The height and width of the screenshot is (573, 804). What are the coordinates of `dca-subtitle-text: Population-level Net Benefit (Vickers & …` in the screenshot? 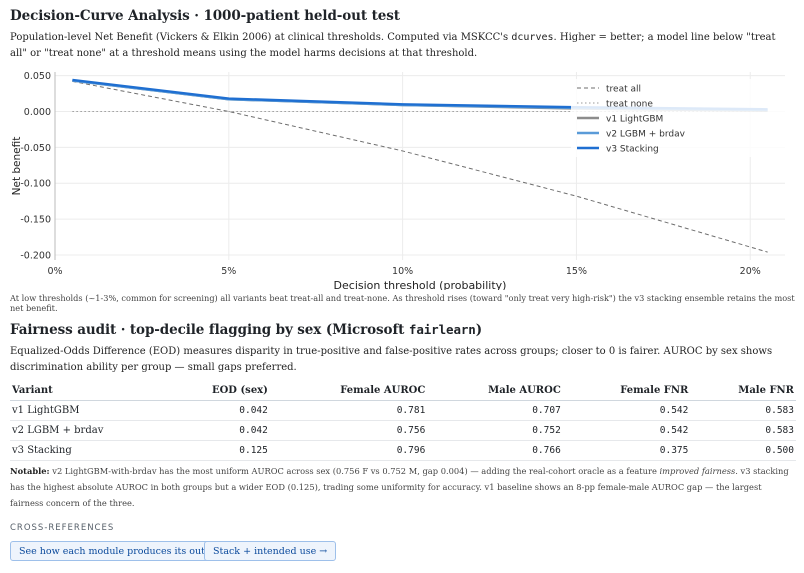 It's located at (261, 37).